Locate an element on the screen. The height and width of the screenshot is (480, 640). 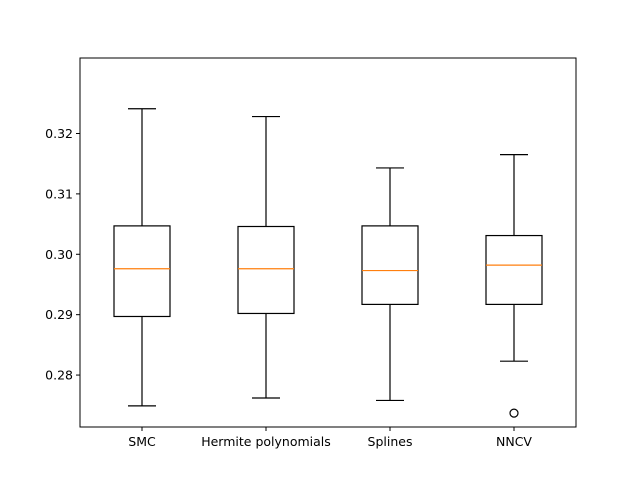
y-tick-label: 0.32 is located at coordinates (59, 133).